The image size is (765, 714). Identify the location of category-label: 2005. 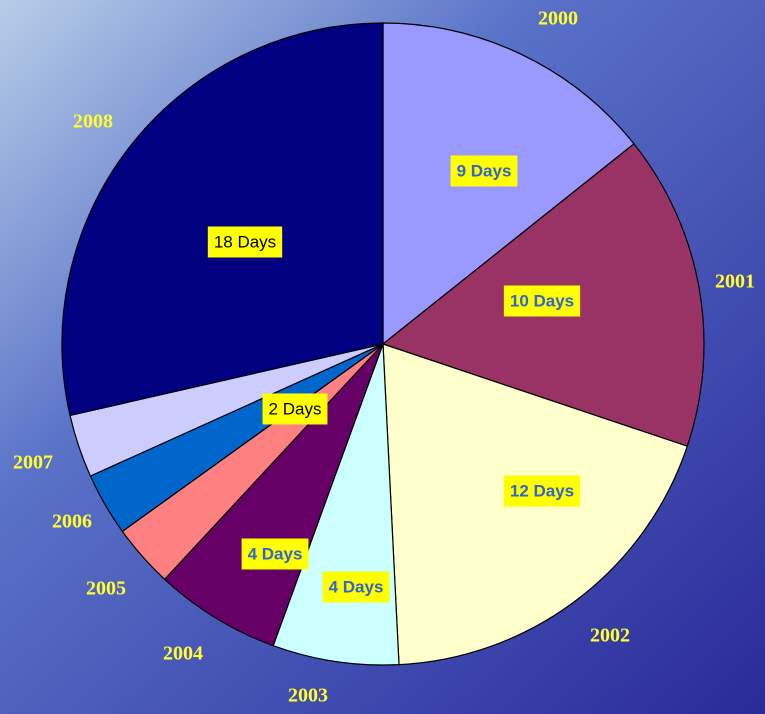
(106, 589).